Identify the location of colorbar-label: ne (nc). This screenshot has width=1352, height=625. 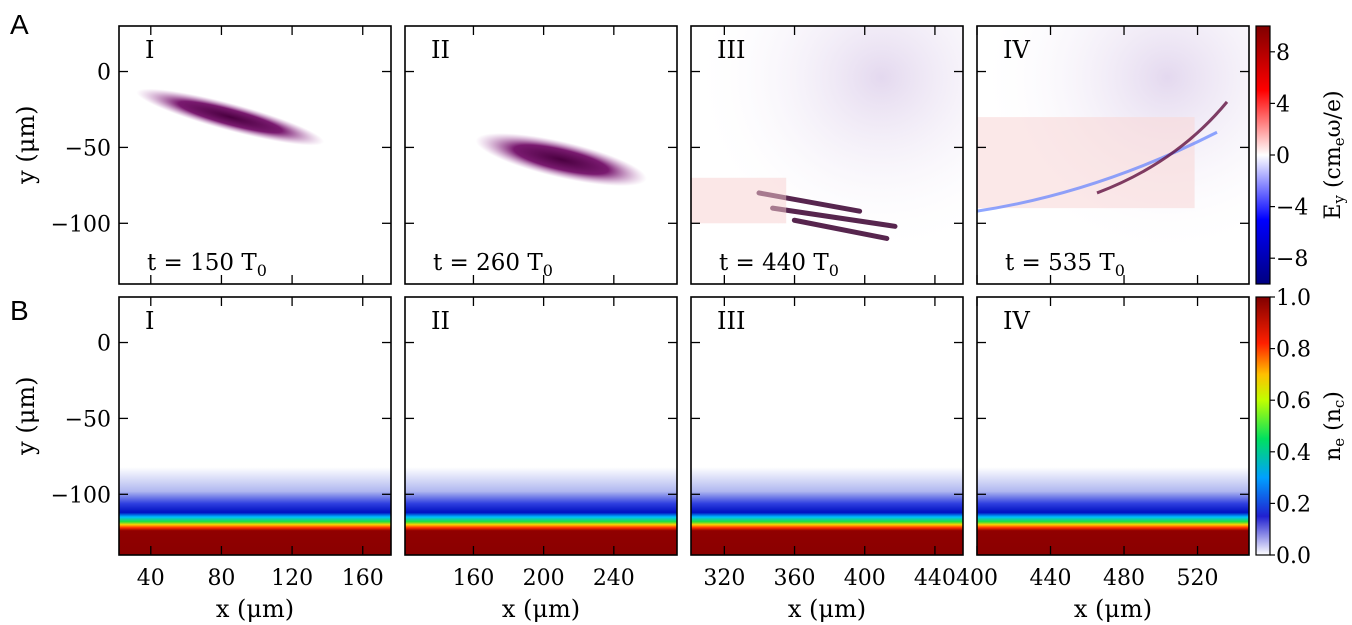
(1334, 426).